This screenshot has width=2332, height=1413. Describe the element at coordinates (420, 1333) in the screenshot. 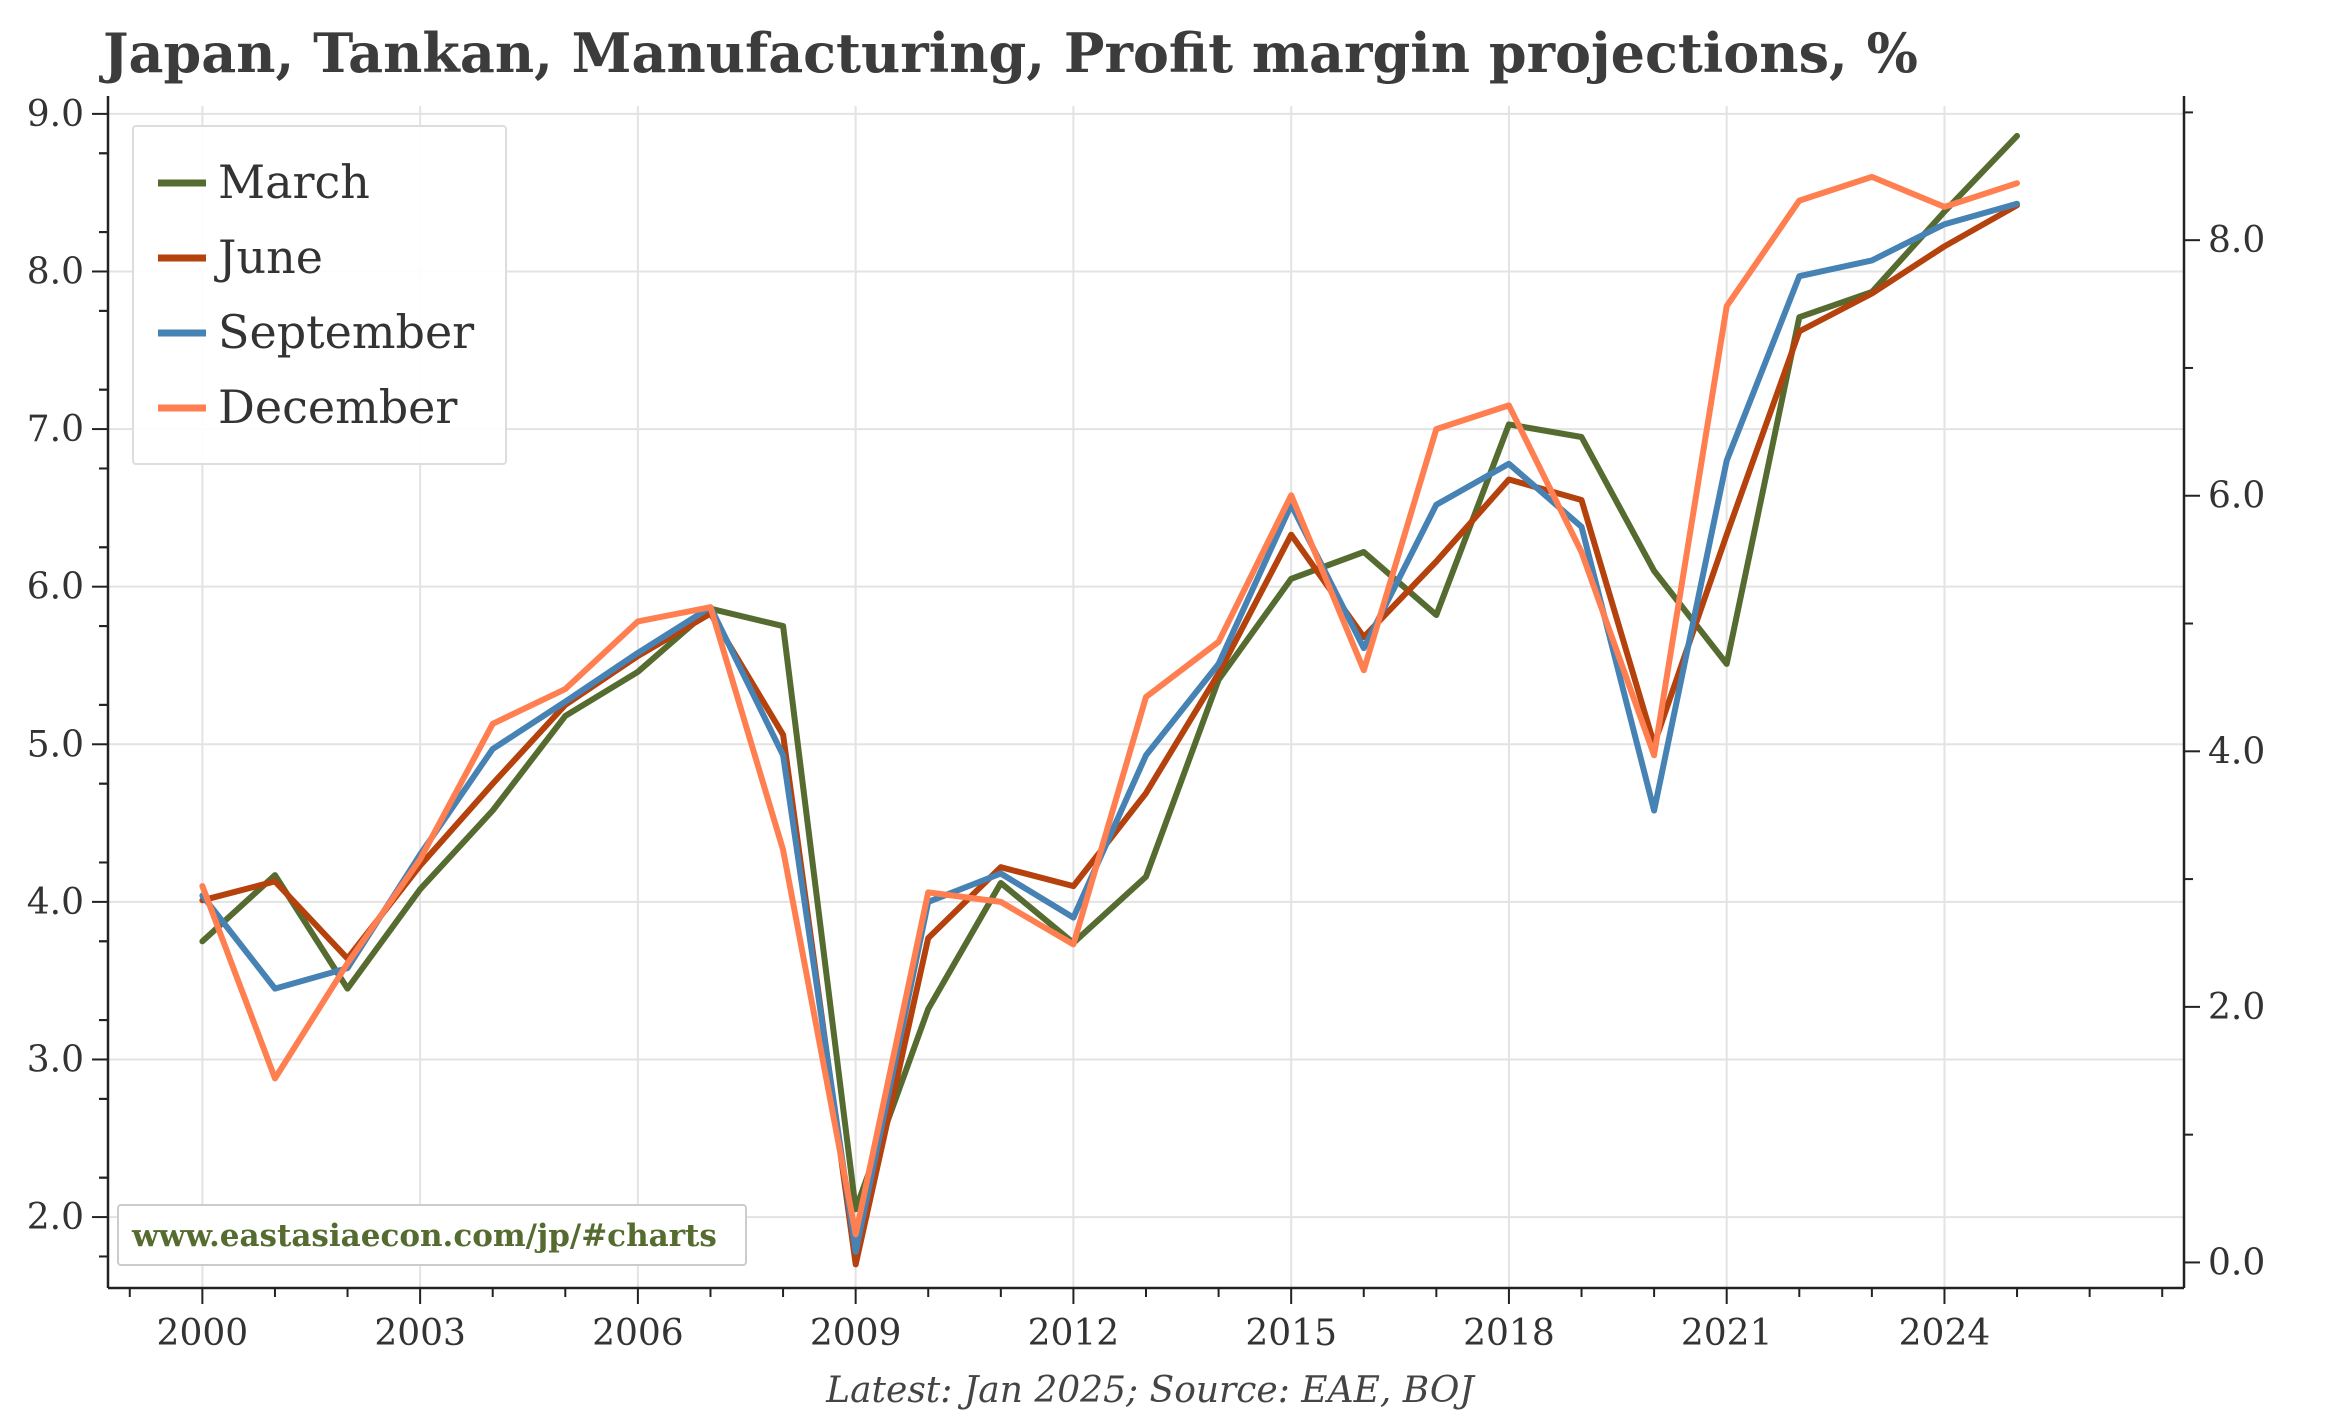

I see `x-tick-label-2003: 2003` at that location.